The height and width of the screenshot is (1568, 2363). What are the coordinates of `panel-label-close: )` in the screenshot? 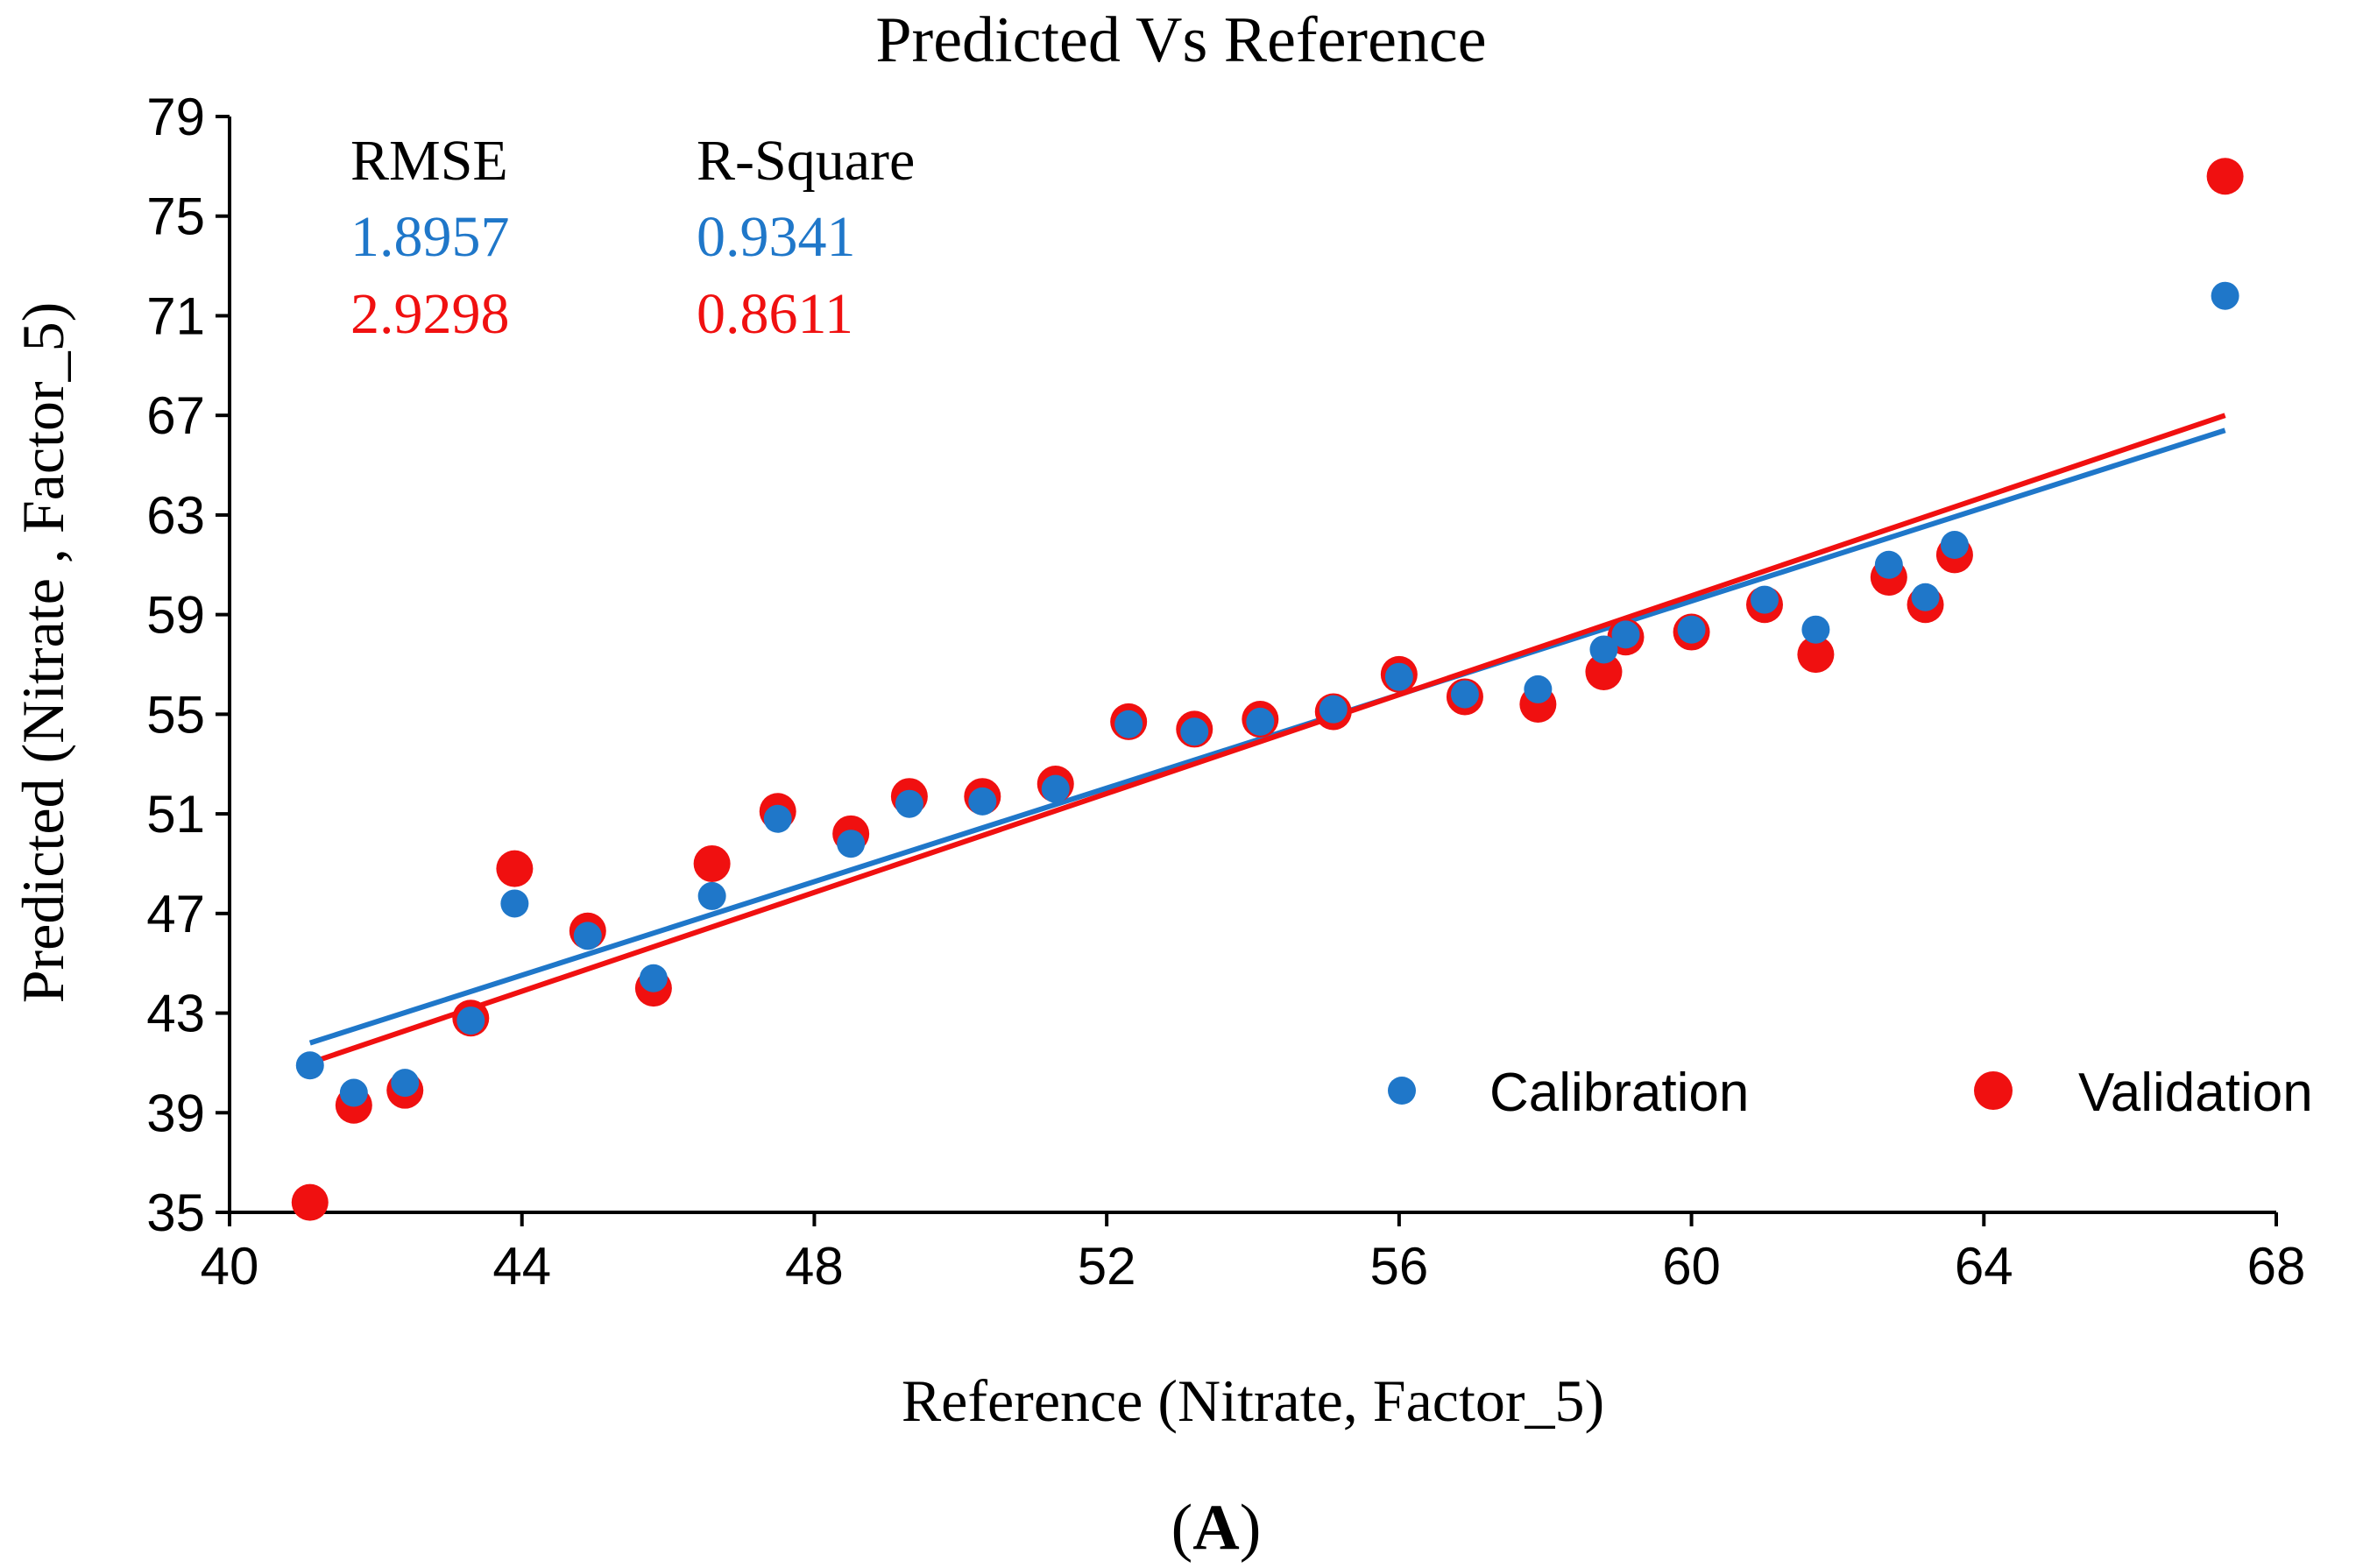 It's located at (1251, 1528).